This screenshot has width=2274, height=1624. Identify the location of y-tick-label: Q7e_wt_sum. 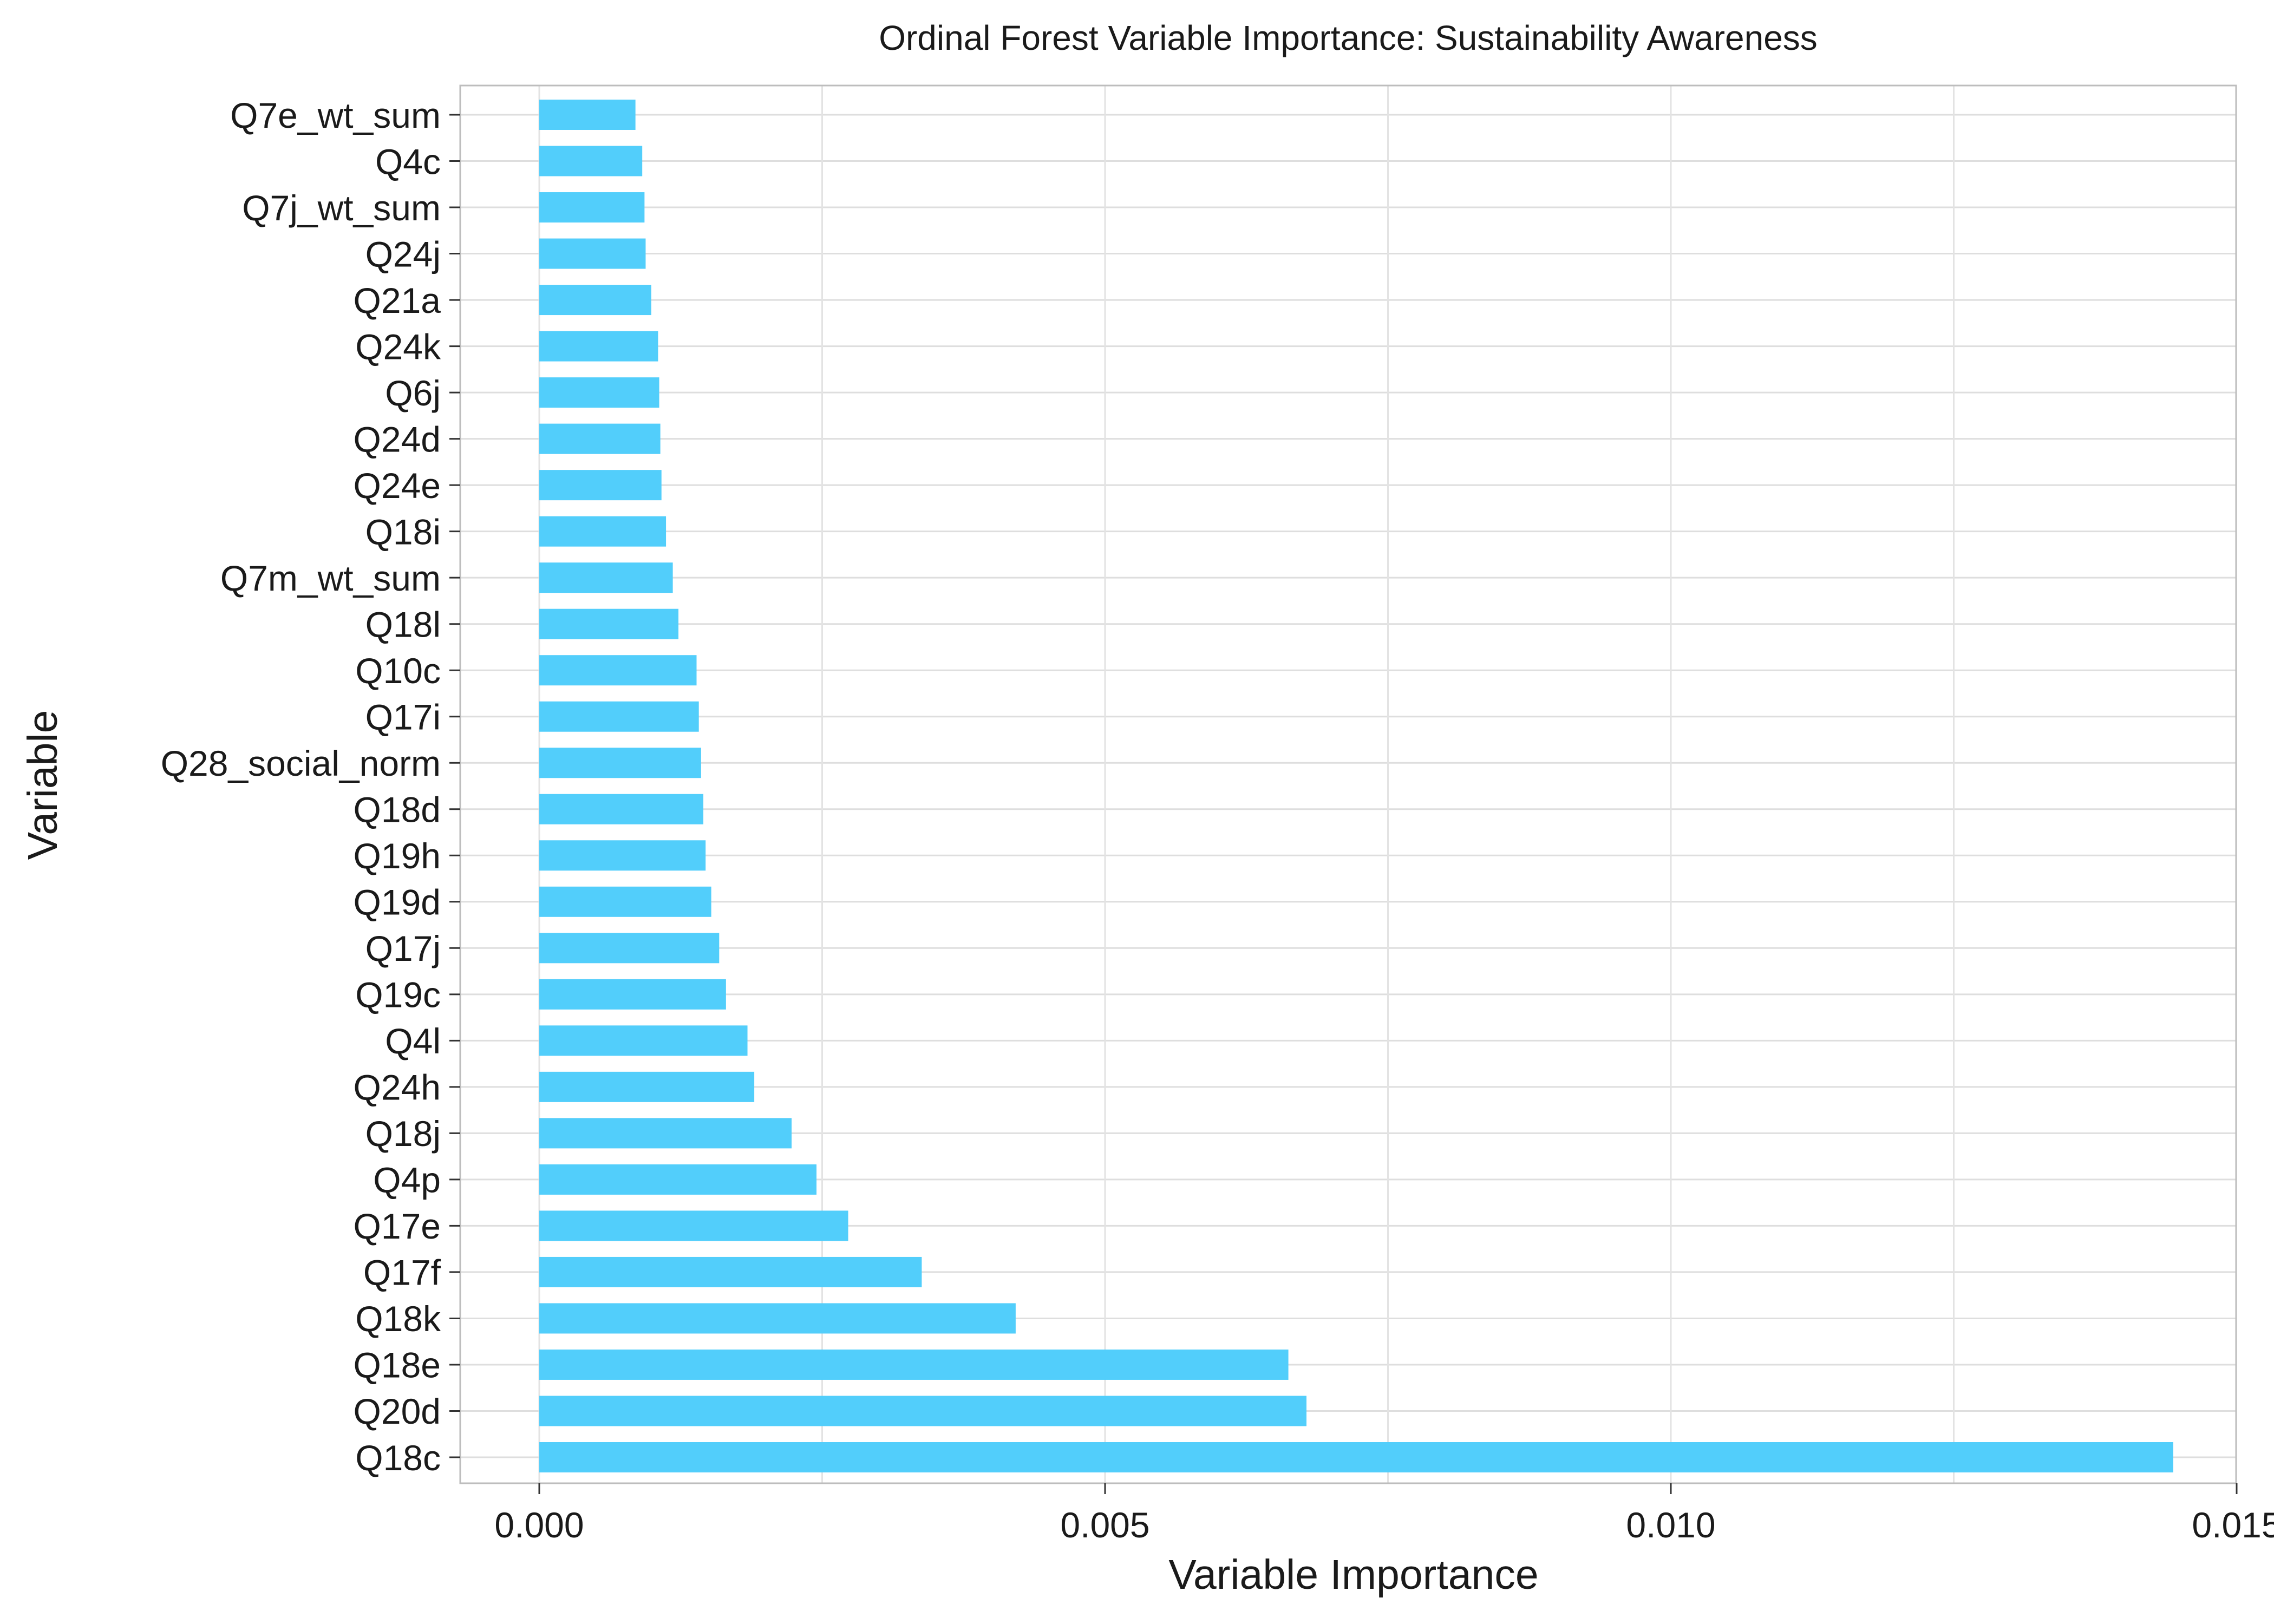
(336, 115).